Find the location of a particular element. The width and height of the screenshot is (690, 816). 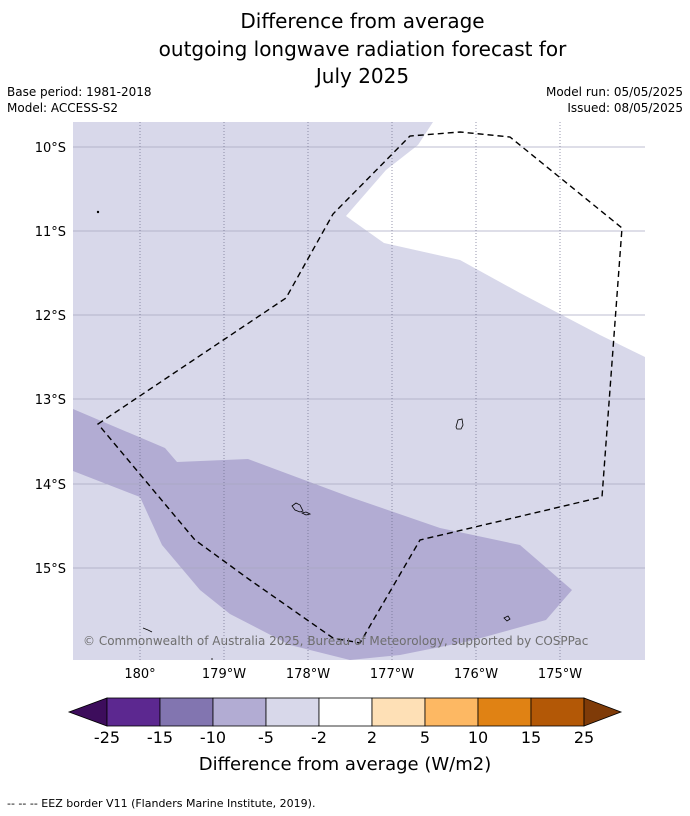

colorbar-tick: -10 is located at coordinates (213, 737).